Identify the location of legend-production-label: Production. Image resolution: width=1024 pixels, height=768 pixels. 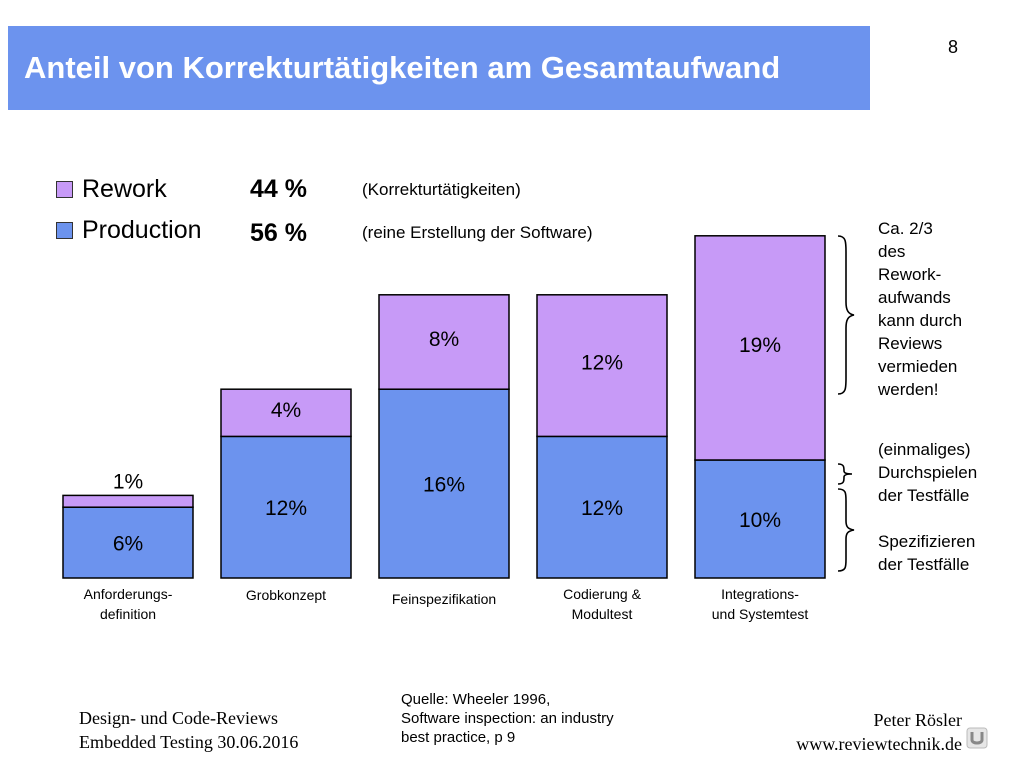
(142, 230).